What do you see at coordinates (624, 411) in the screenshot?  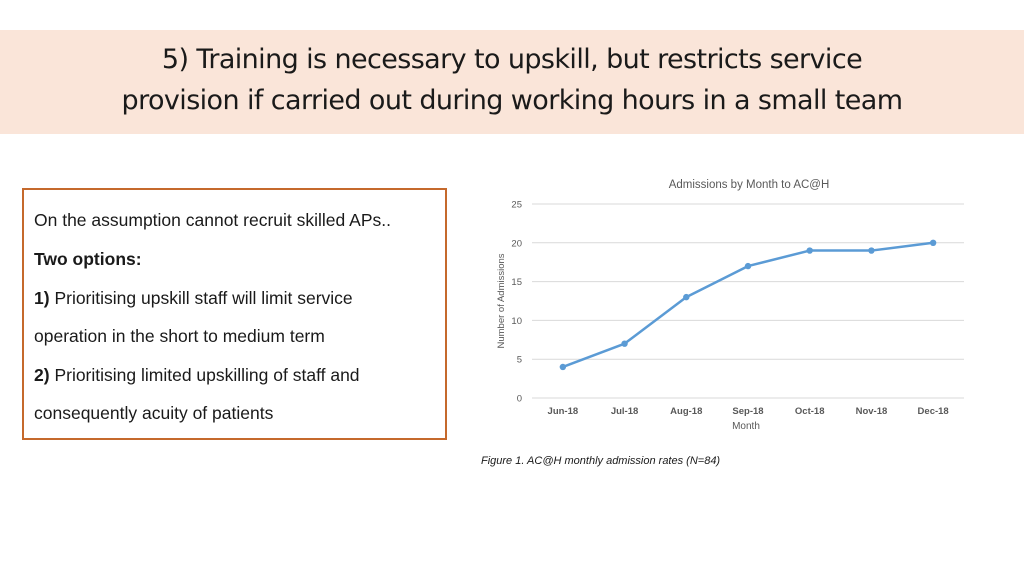 I see `x-tick-label: Jul-18` at bounding box center [624, 411].